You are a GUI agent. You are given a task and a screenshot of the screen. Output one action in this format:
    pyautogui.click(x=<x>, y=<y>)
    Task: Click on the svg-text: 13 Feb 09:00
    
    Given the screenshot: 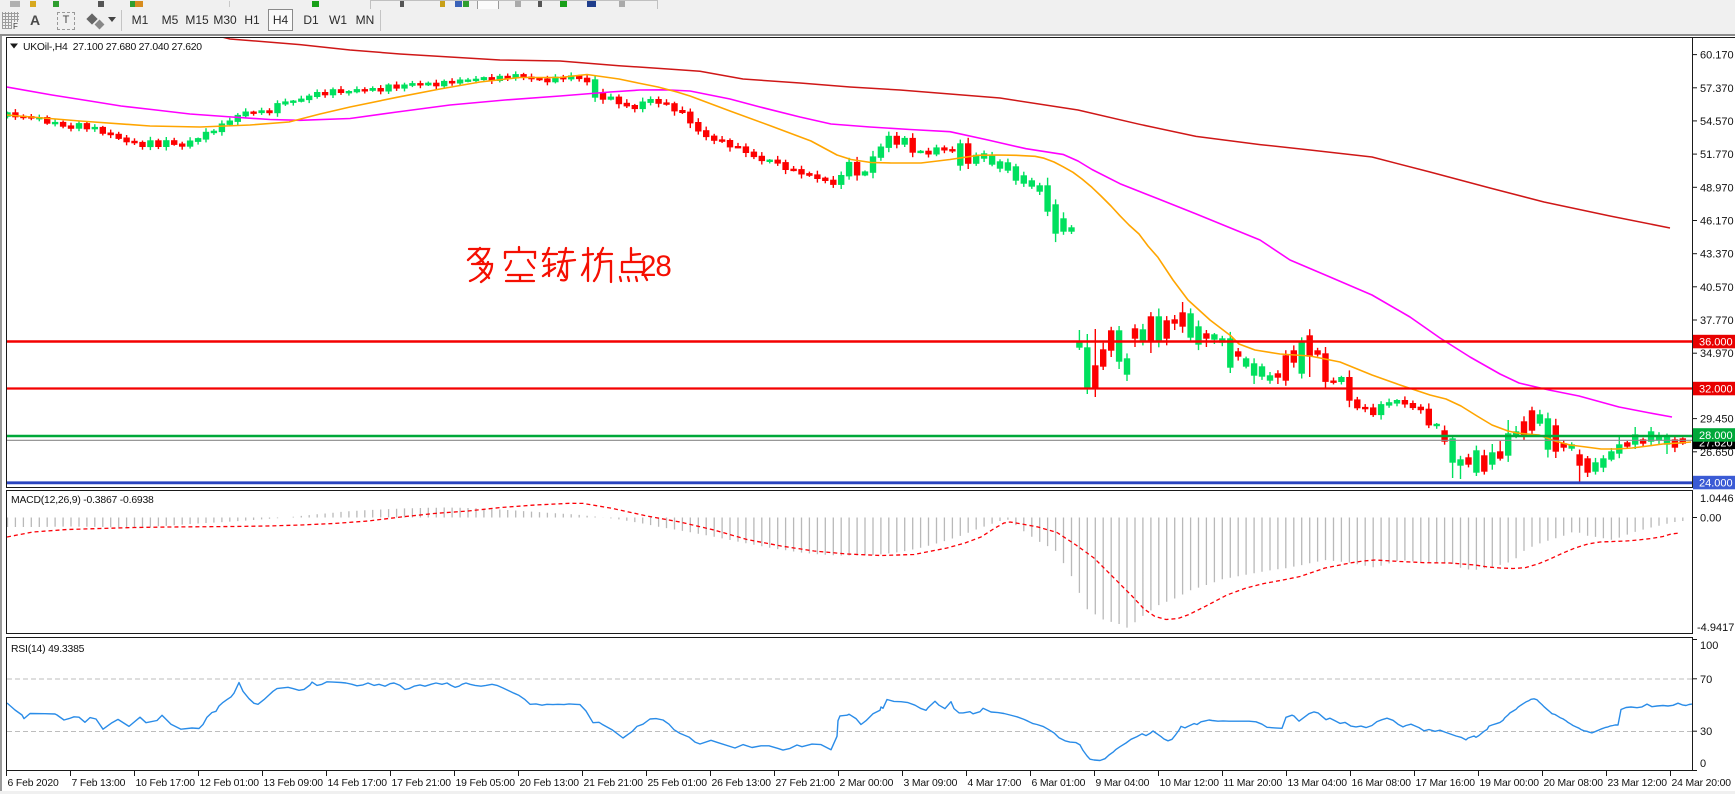 What is the action you would take?
    pyautogui.click(x=294, y=783)
    